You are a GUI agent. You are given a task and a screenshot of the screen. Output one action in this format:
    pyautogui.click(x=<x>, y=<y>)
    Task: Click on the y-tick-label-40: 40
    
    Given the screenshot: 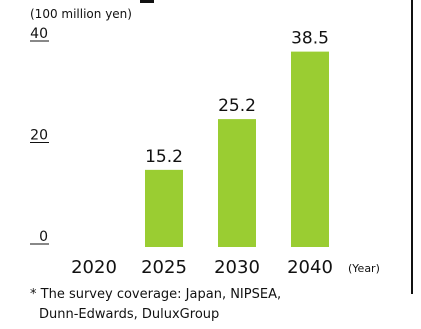 What is the action you would take?
    pyautogui.click(x=39, y=34)
    